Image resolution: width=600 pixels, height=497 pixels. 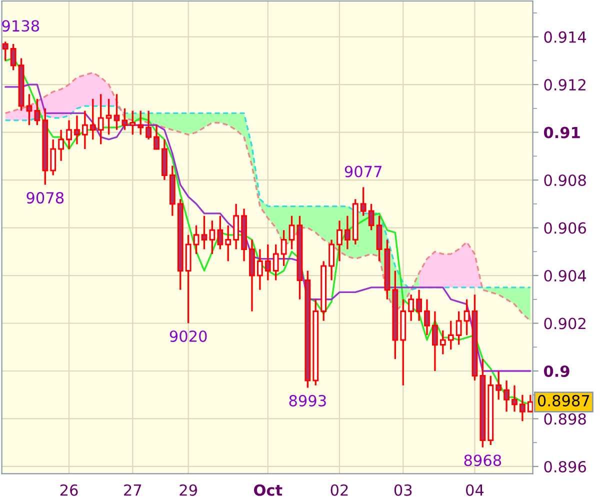 I want to click on y-tick-label: 0.908, so click(x=565, y=180).